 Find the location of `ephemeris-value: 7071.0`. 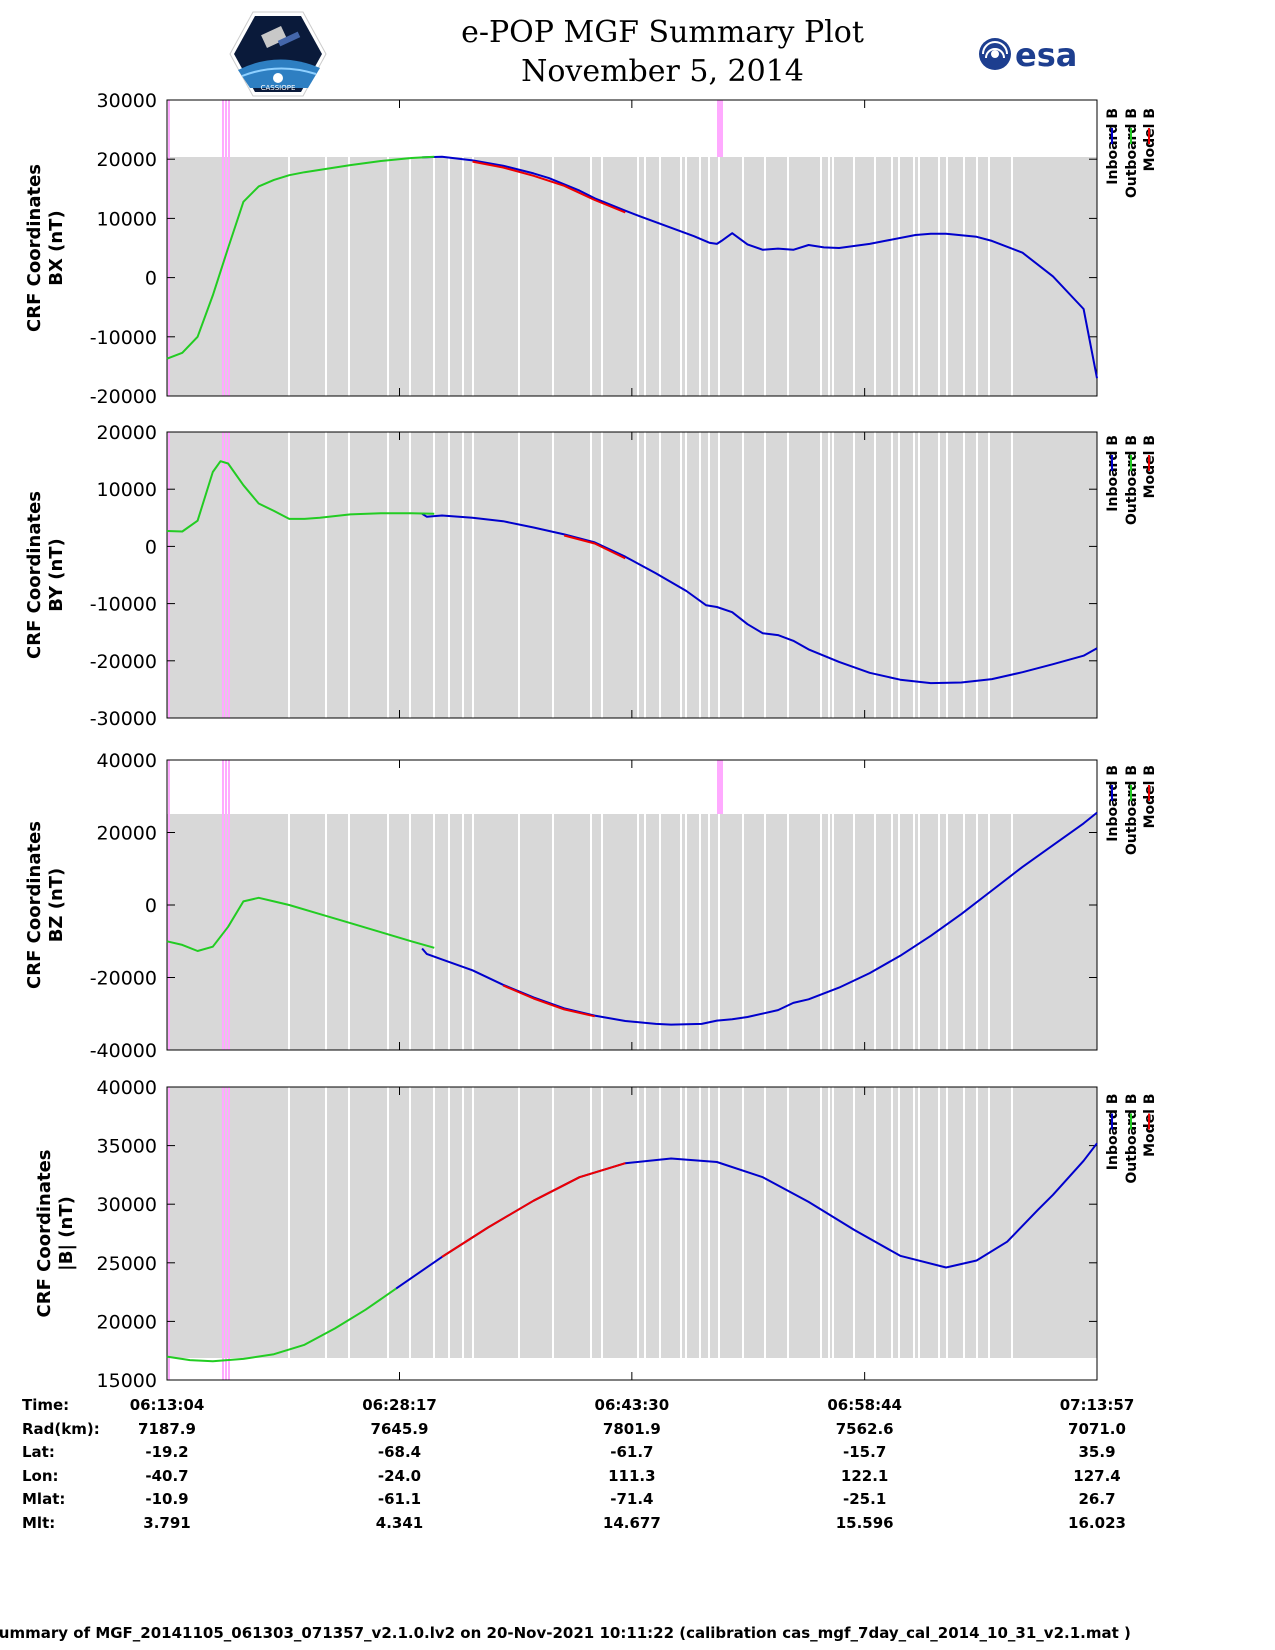

ephemeris-value: 7071.0 is located at coordinates (1097, 1429).